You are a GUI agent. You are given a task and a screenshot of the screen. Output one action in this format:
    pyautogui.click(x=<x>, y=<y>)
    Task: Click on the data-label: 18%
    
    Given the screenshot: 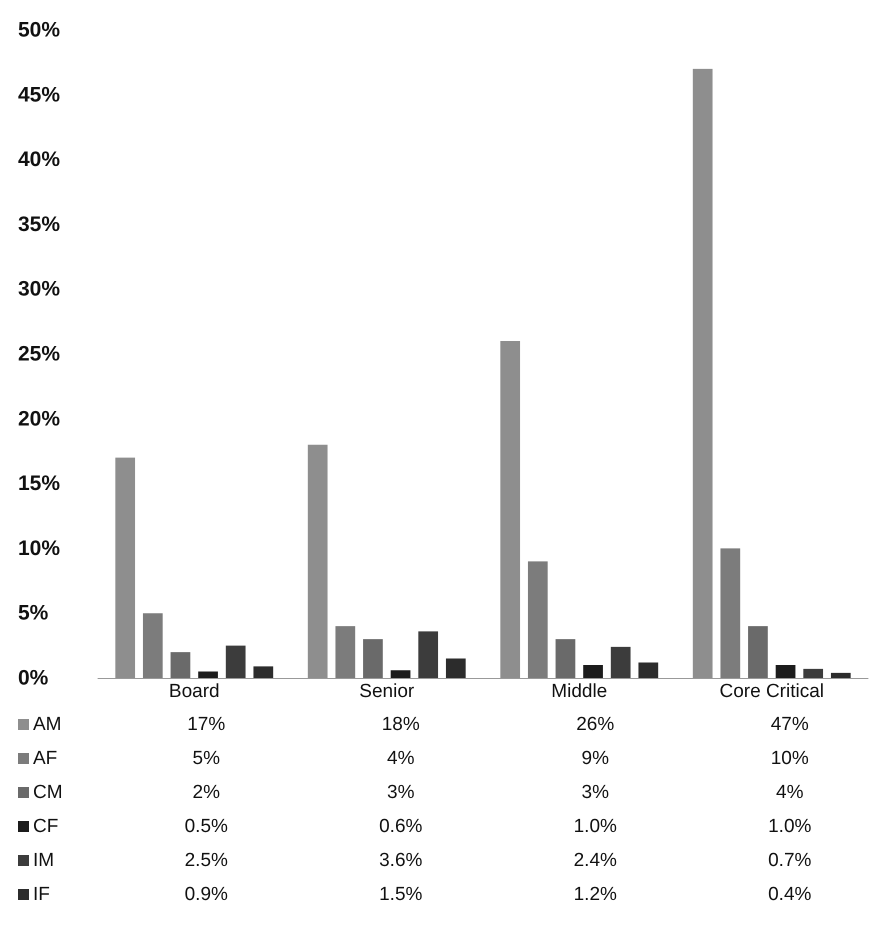 What is the action you would take?
    pyautogui.click(x=400, y=725)
    